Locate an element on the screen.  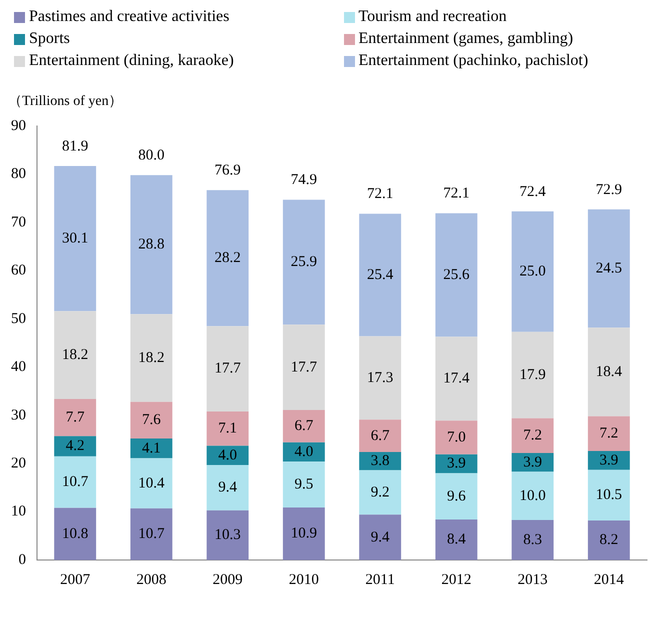
data-label: 9.2 is located at coordinates (380, 492).